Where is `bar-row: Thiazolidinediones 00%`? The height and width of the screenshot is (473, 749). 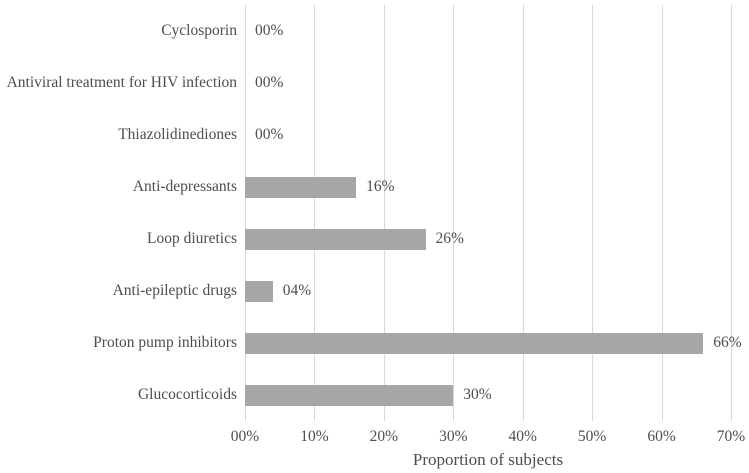
bar-row: Thiazolidinediones 00% is located at coordinates (424, 135).